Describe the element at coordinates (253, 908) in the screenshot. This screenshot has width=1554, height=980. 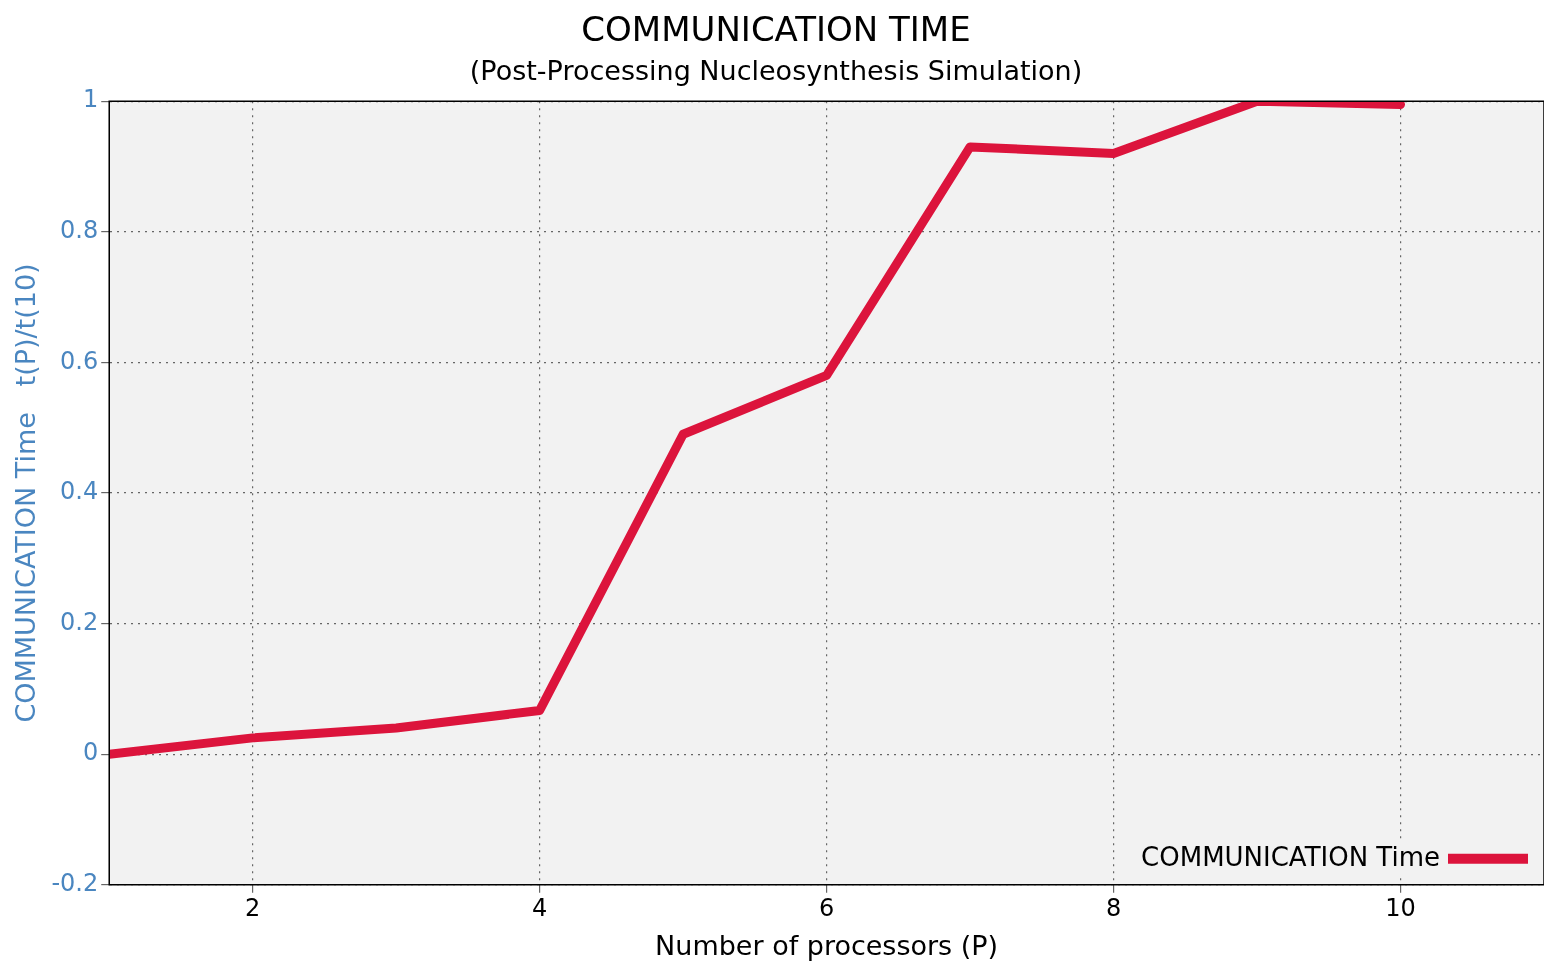
I see `x-tick-label: 2` at that location.